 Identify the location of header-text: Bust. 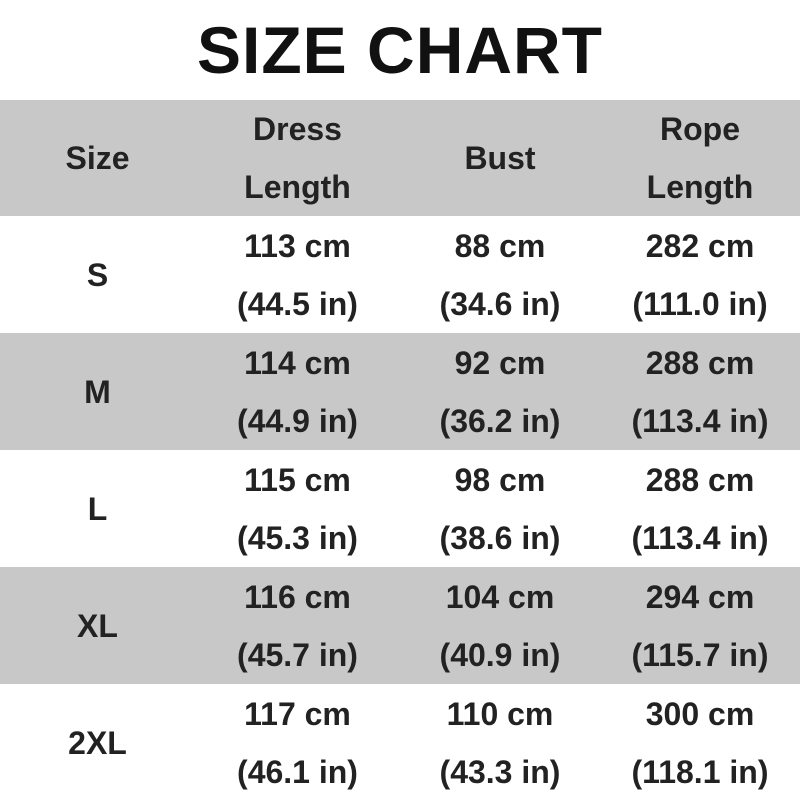
(500, 158).